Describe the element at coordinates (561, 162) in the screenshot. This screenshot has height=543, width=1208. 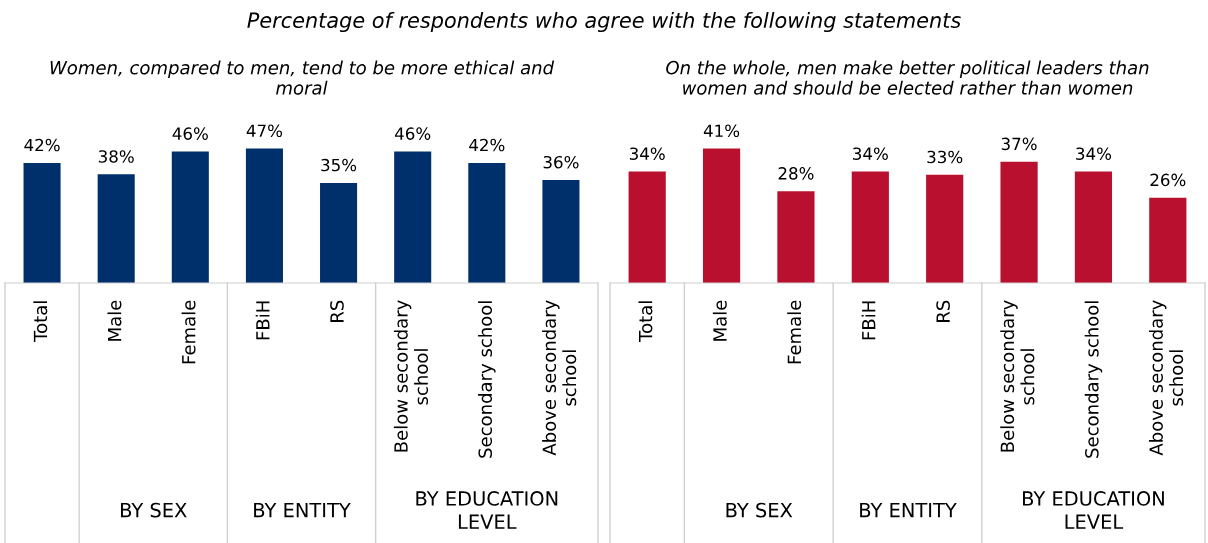
I see `data-label: 36%` at that location.